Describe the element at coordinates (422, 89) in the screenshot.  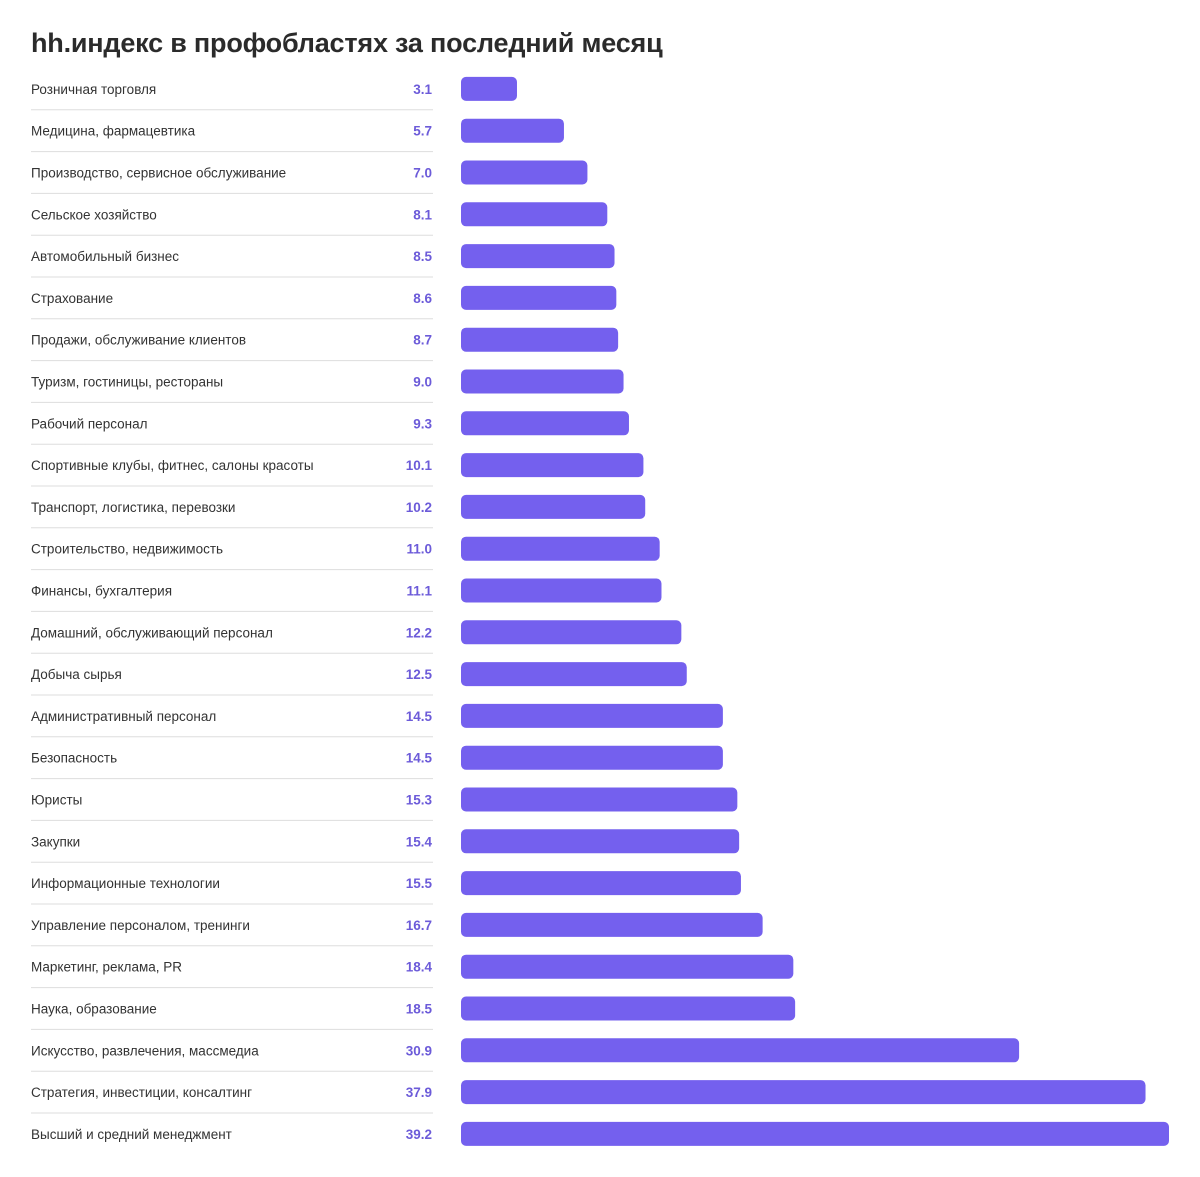
I see `value-label: 3.1` at that location.